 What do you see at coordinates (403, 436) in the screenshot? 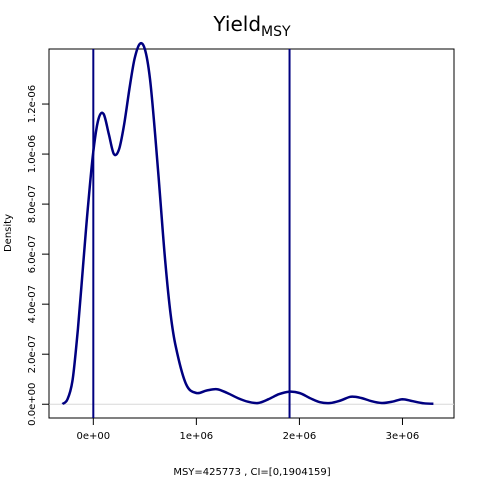
I see `x-tick-label: 3e+06` at bounding box center [403, 436].